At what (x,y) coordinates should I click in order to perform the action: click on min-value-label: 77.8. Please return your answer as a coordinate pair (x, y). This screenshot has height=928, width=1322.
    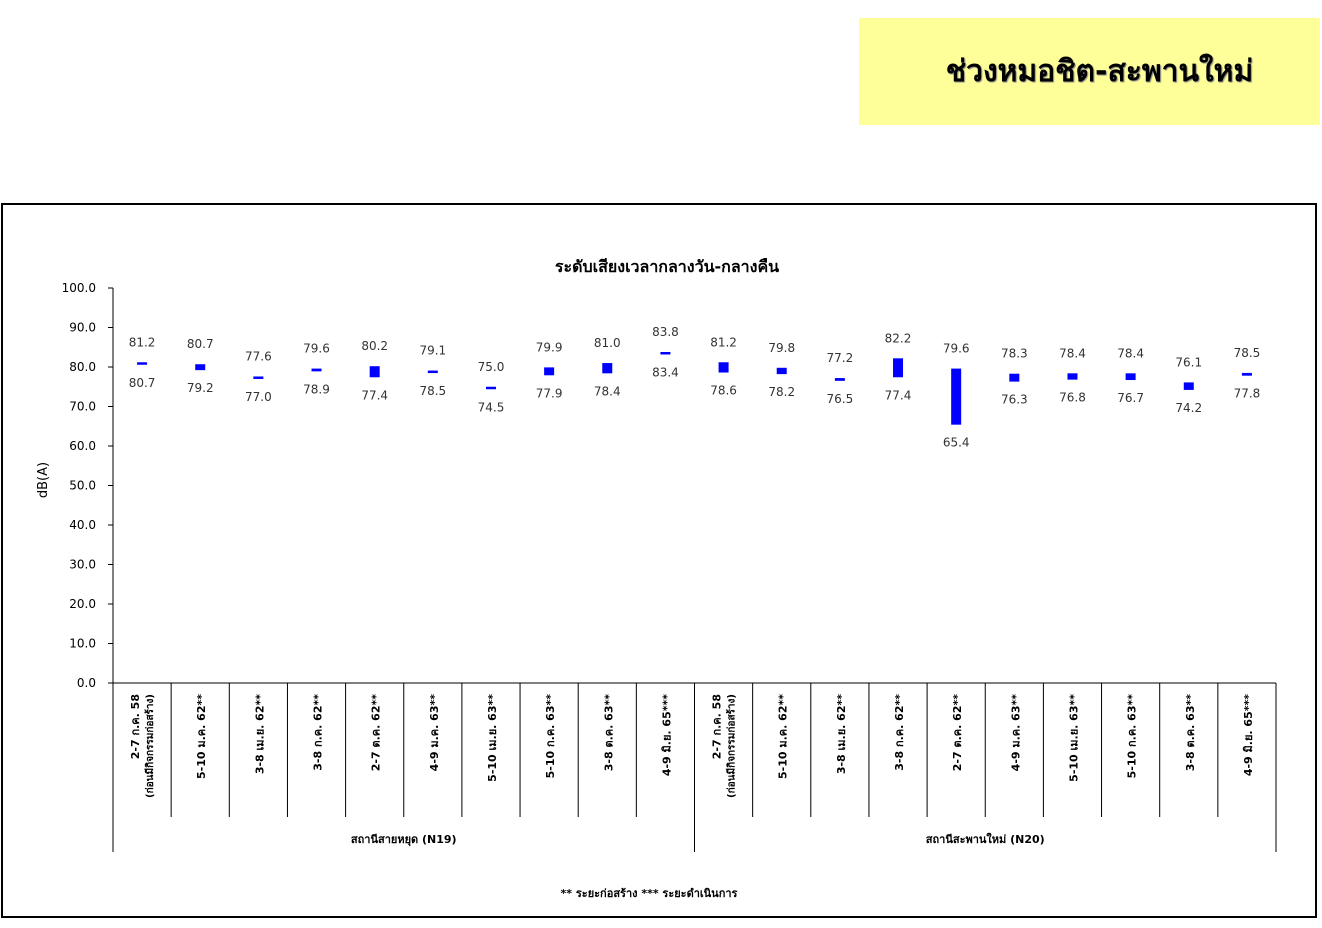
    Looking at the image, I should click on (1247, 394).